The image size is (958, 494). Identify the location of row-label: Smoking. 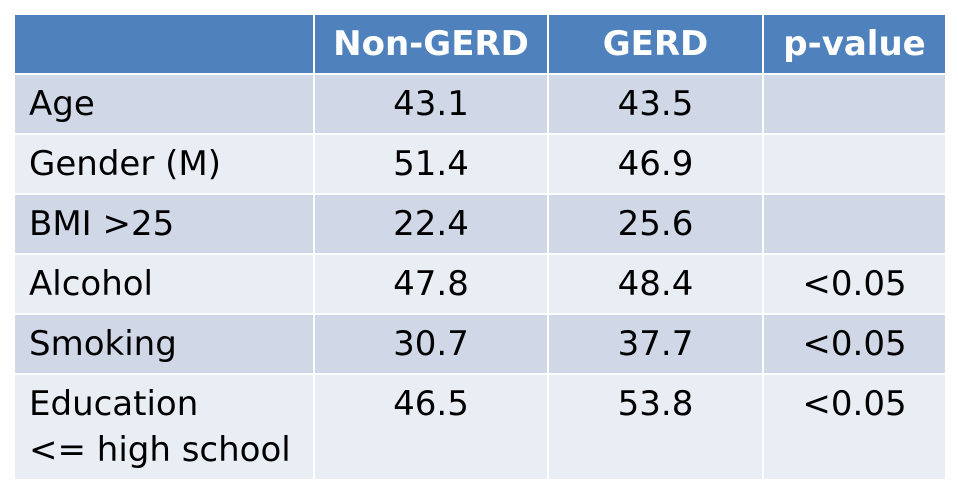
(164, 344).